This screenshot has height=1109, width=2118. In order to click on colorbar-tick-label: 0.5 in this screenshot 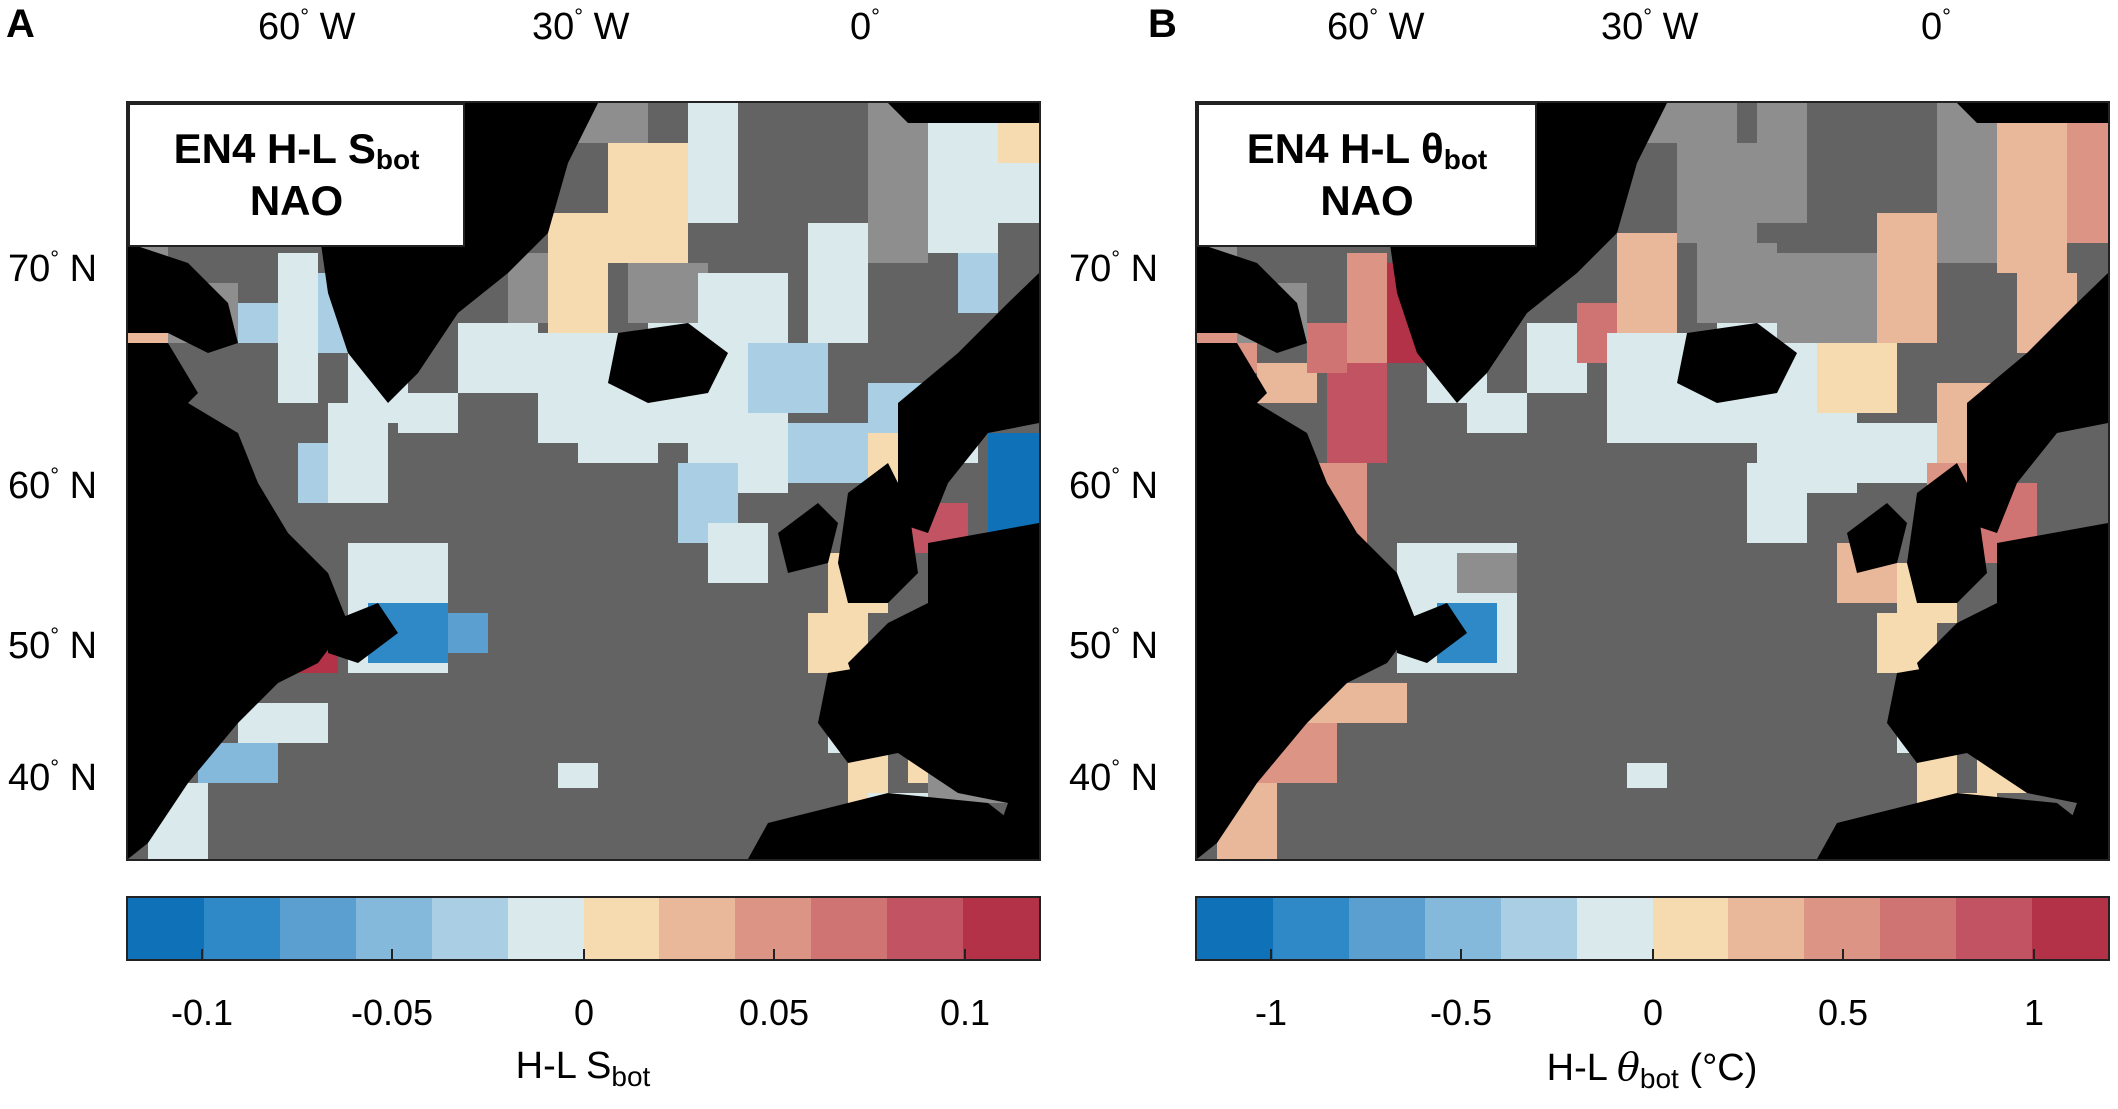, I will do `click(1843, 1012)`.